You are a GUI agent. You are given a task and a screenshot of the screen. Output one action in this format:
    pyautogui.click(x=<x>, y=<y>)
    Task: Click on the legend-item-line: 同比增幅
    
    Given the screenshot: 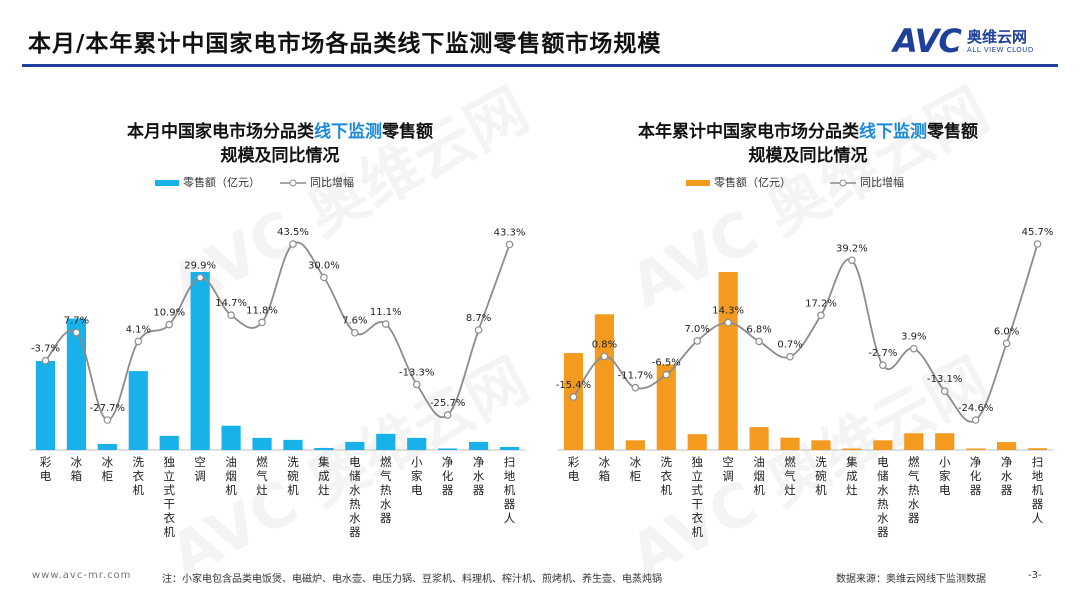 What is the action you would take?
    pyautogui.click(x=867, y=182)
    